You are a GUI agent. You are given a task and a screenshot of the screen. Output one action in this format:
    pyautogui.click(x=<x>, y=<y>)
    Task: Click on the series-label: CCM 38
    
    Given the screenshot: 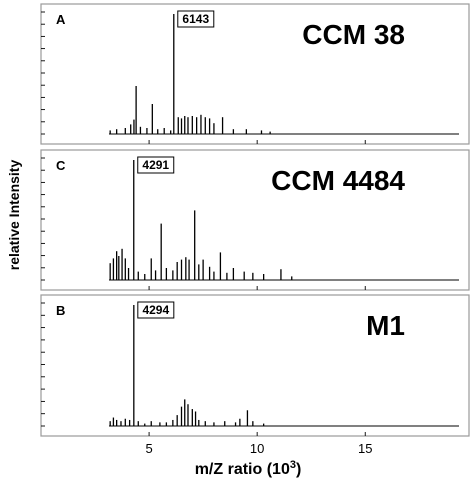 What is the action you would take?
    pyautogui.click(x=353, y=34)
    